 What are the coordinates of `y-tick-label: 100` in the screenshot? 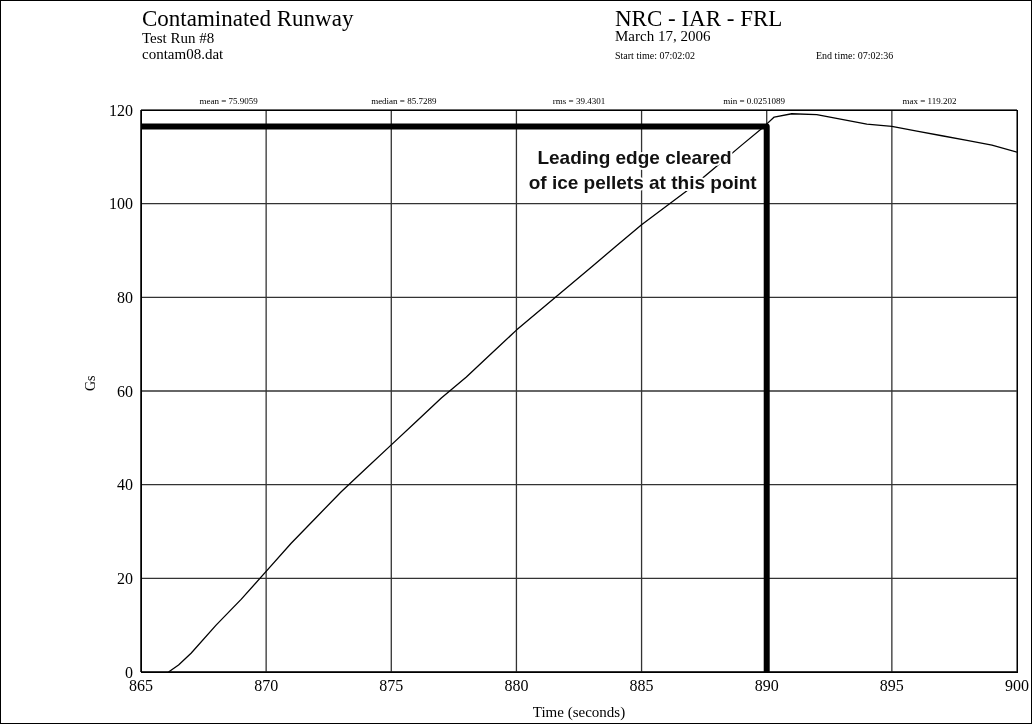 It's located at (121, 204).